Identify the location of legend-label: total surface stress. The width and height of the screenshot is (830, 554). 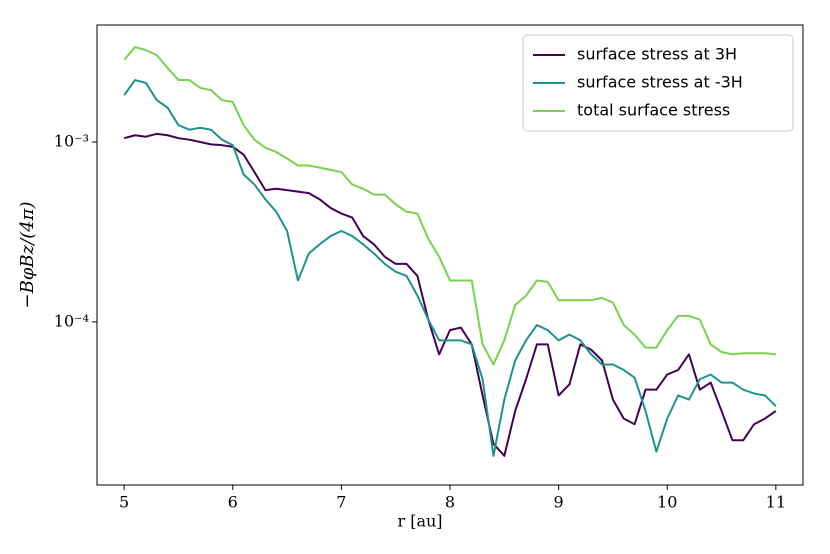
(653, 110).